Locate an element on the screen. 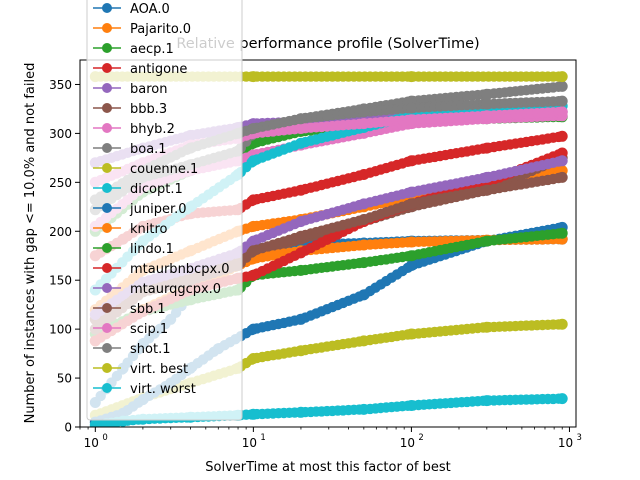 The height and width of the screenshot is (480, 640). legend-item: bbb.3 is located at coordinates (130, 109).